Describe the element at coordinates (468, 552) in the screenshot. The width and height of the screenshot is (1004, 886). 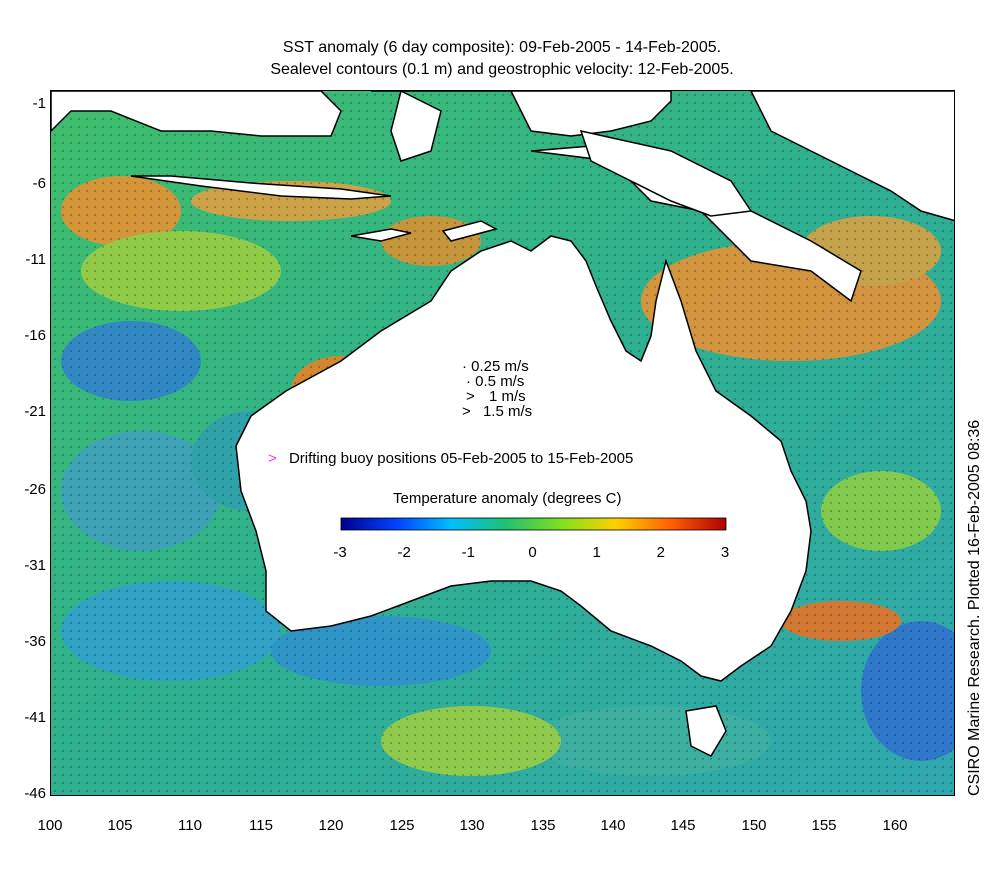
I see `colorbar-tick: -1` at that location.